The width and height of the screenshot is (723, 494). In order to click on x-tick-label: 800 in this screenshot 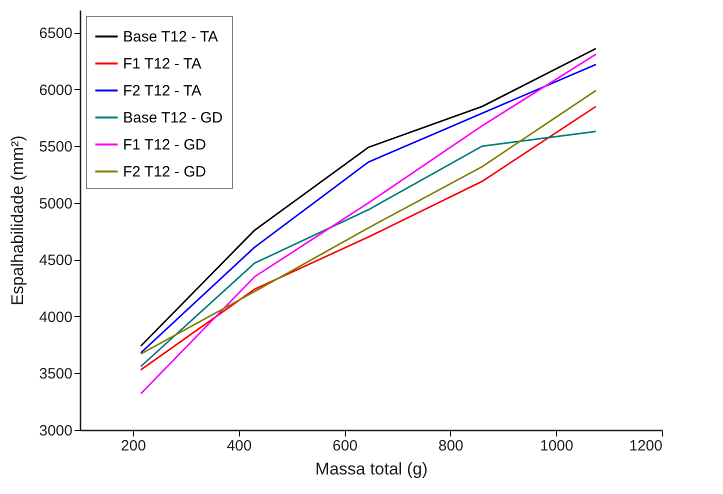, I will do `click(451, 446)`.